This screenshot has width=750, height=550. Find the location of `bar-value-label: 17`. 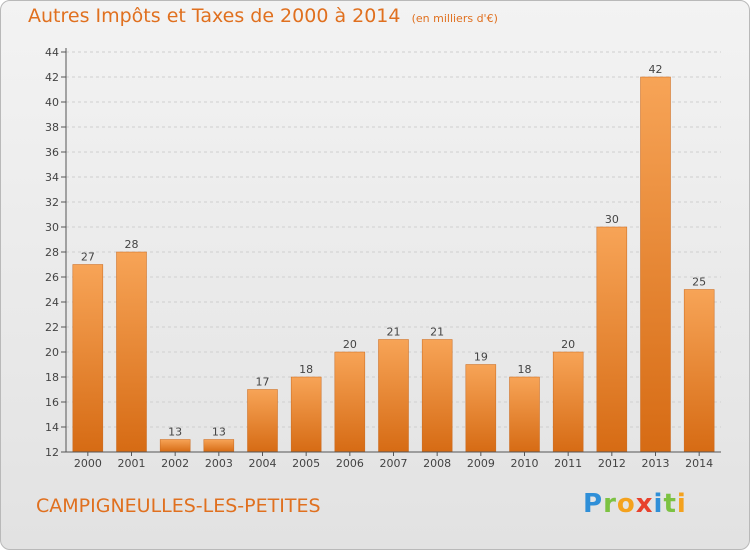

bar-value-label: 17 is located at coordinates (263, 382).